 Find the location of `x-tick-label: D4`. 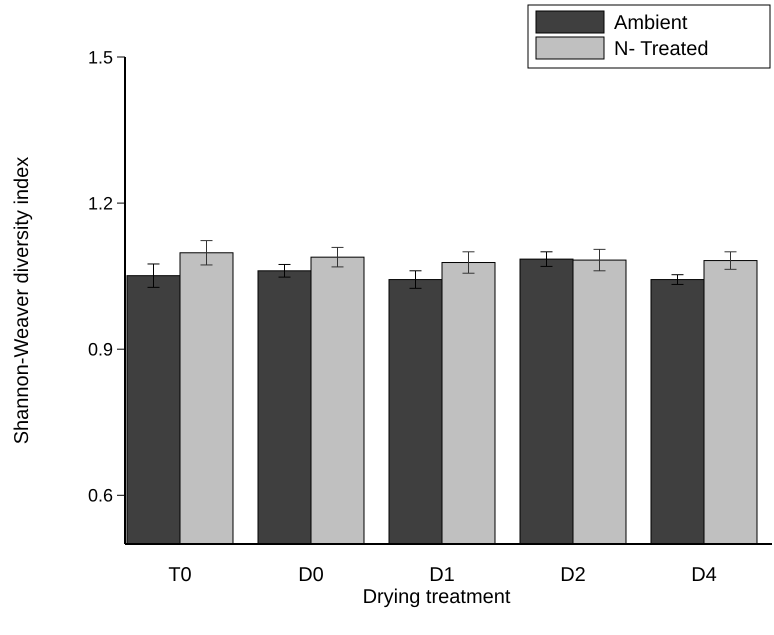

x-tick-label: D4 is located at coordinates (704, 575).